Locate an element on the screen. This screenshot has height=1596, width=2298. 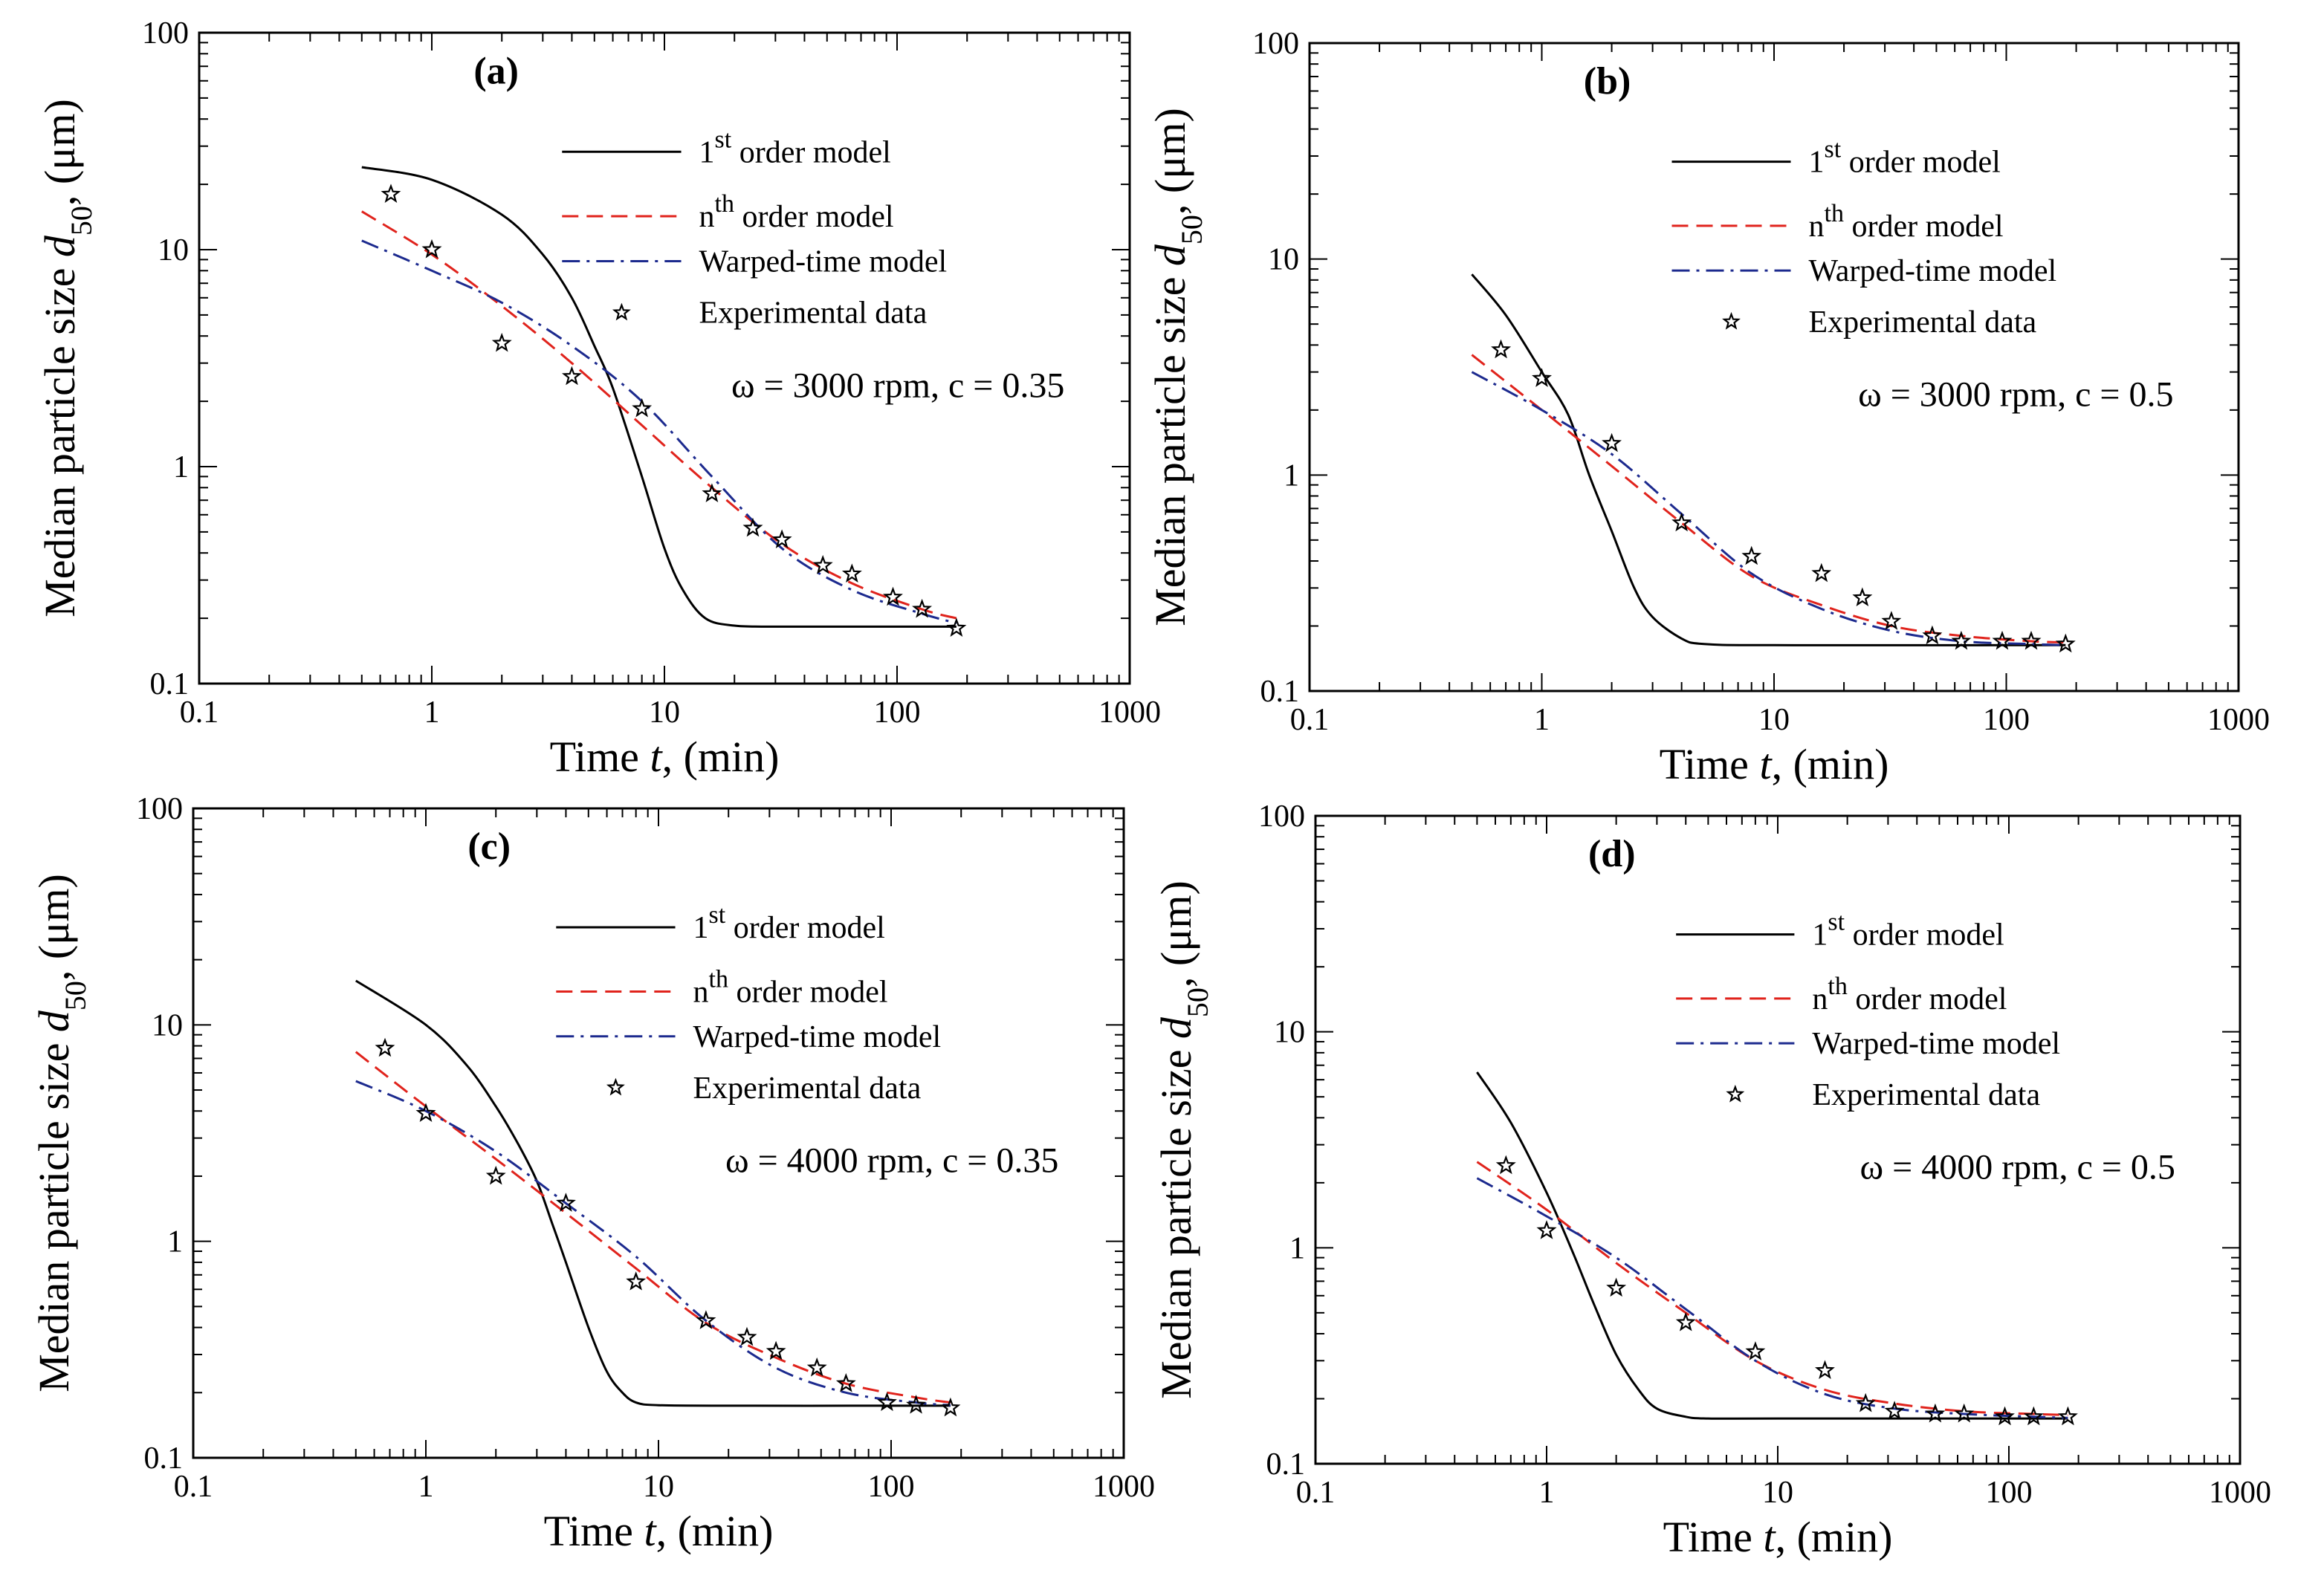
panel-tag: (d) is located at coordinates (1612, 854).